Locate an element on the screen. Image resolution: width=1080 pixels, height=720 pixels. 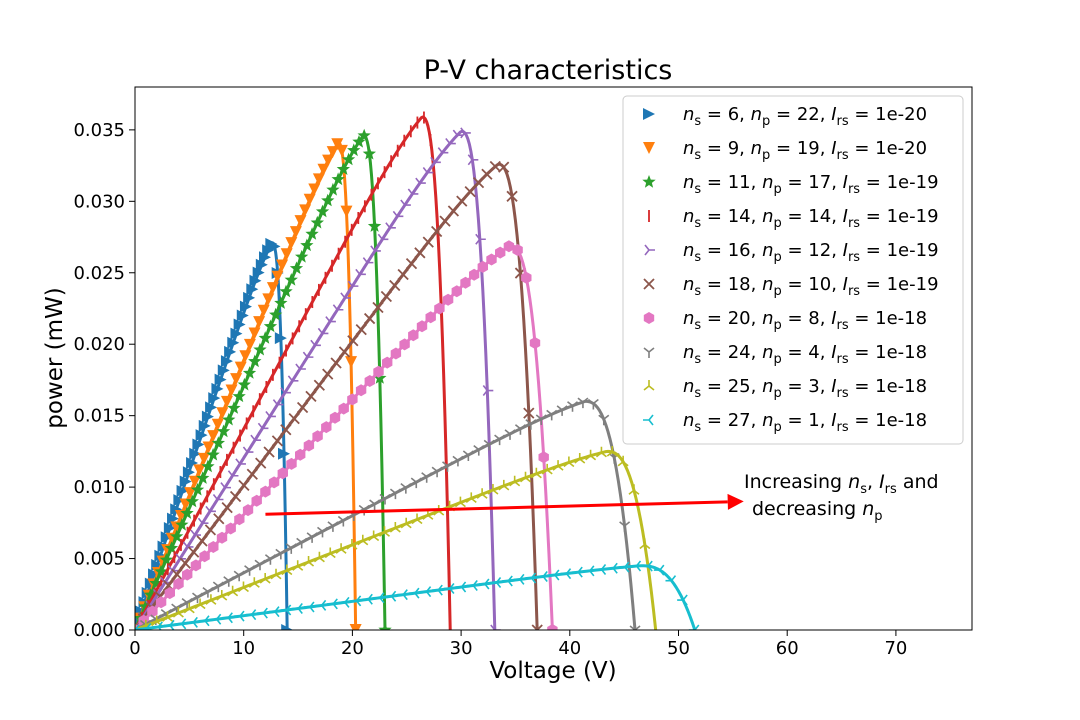
legend-label: ns = 11, np = 17, Irs = 1e-19 is located at coordinates (811, 184).